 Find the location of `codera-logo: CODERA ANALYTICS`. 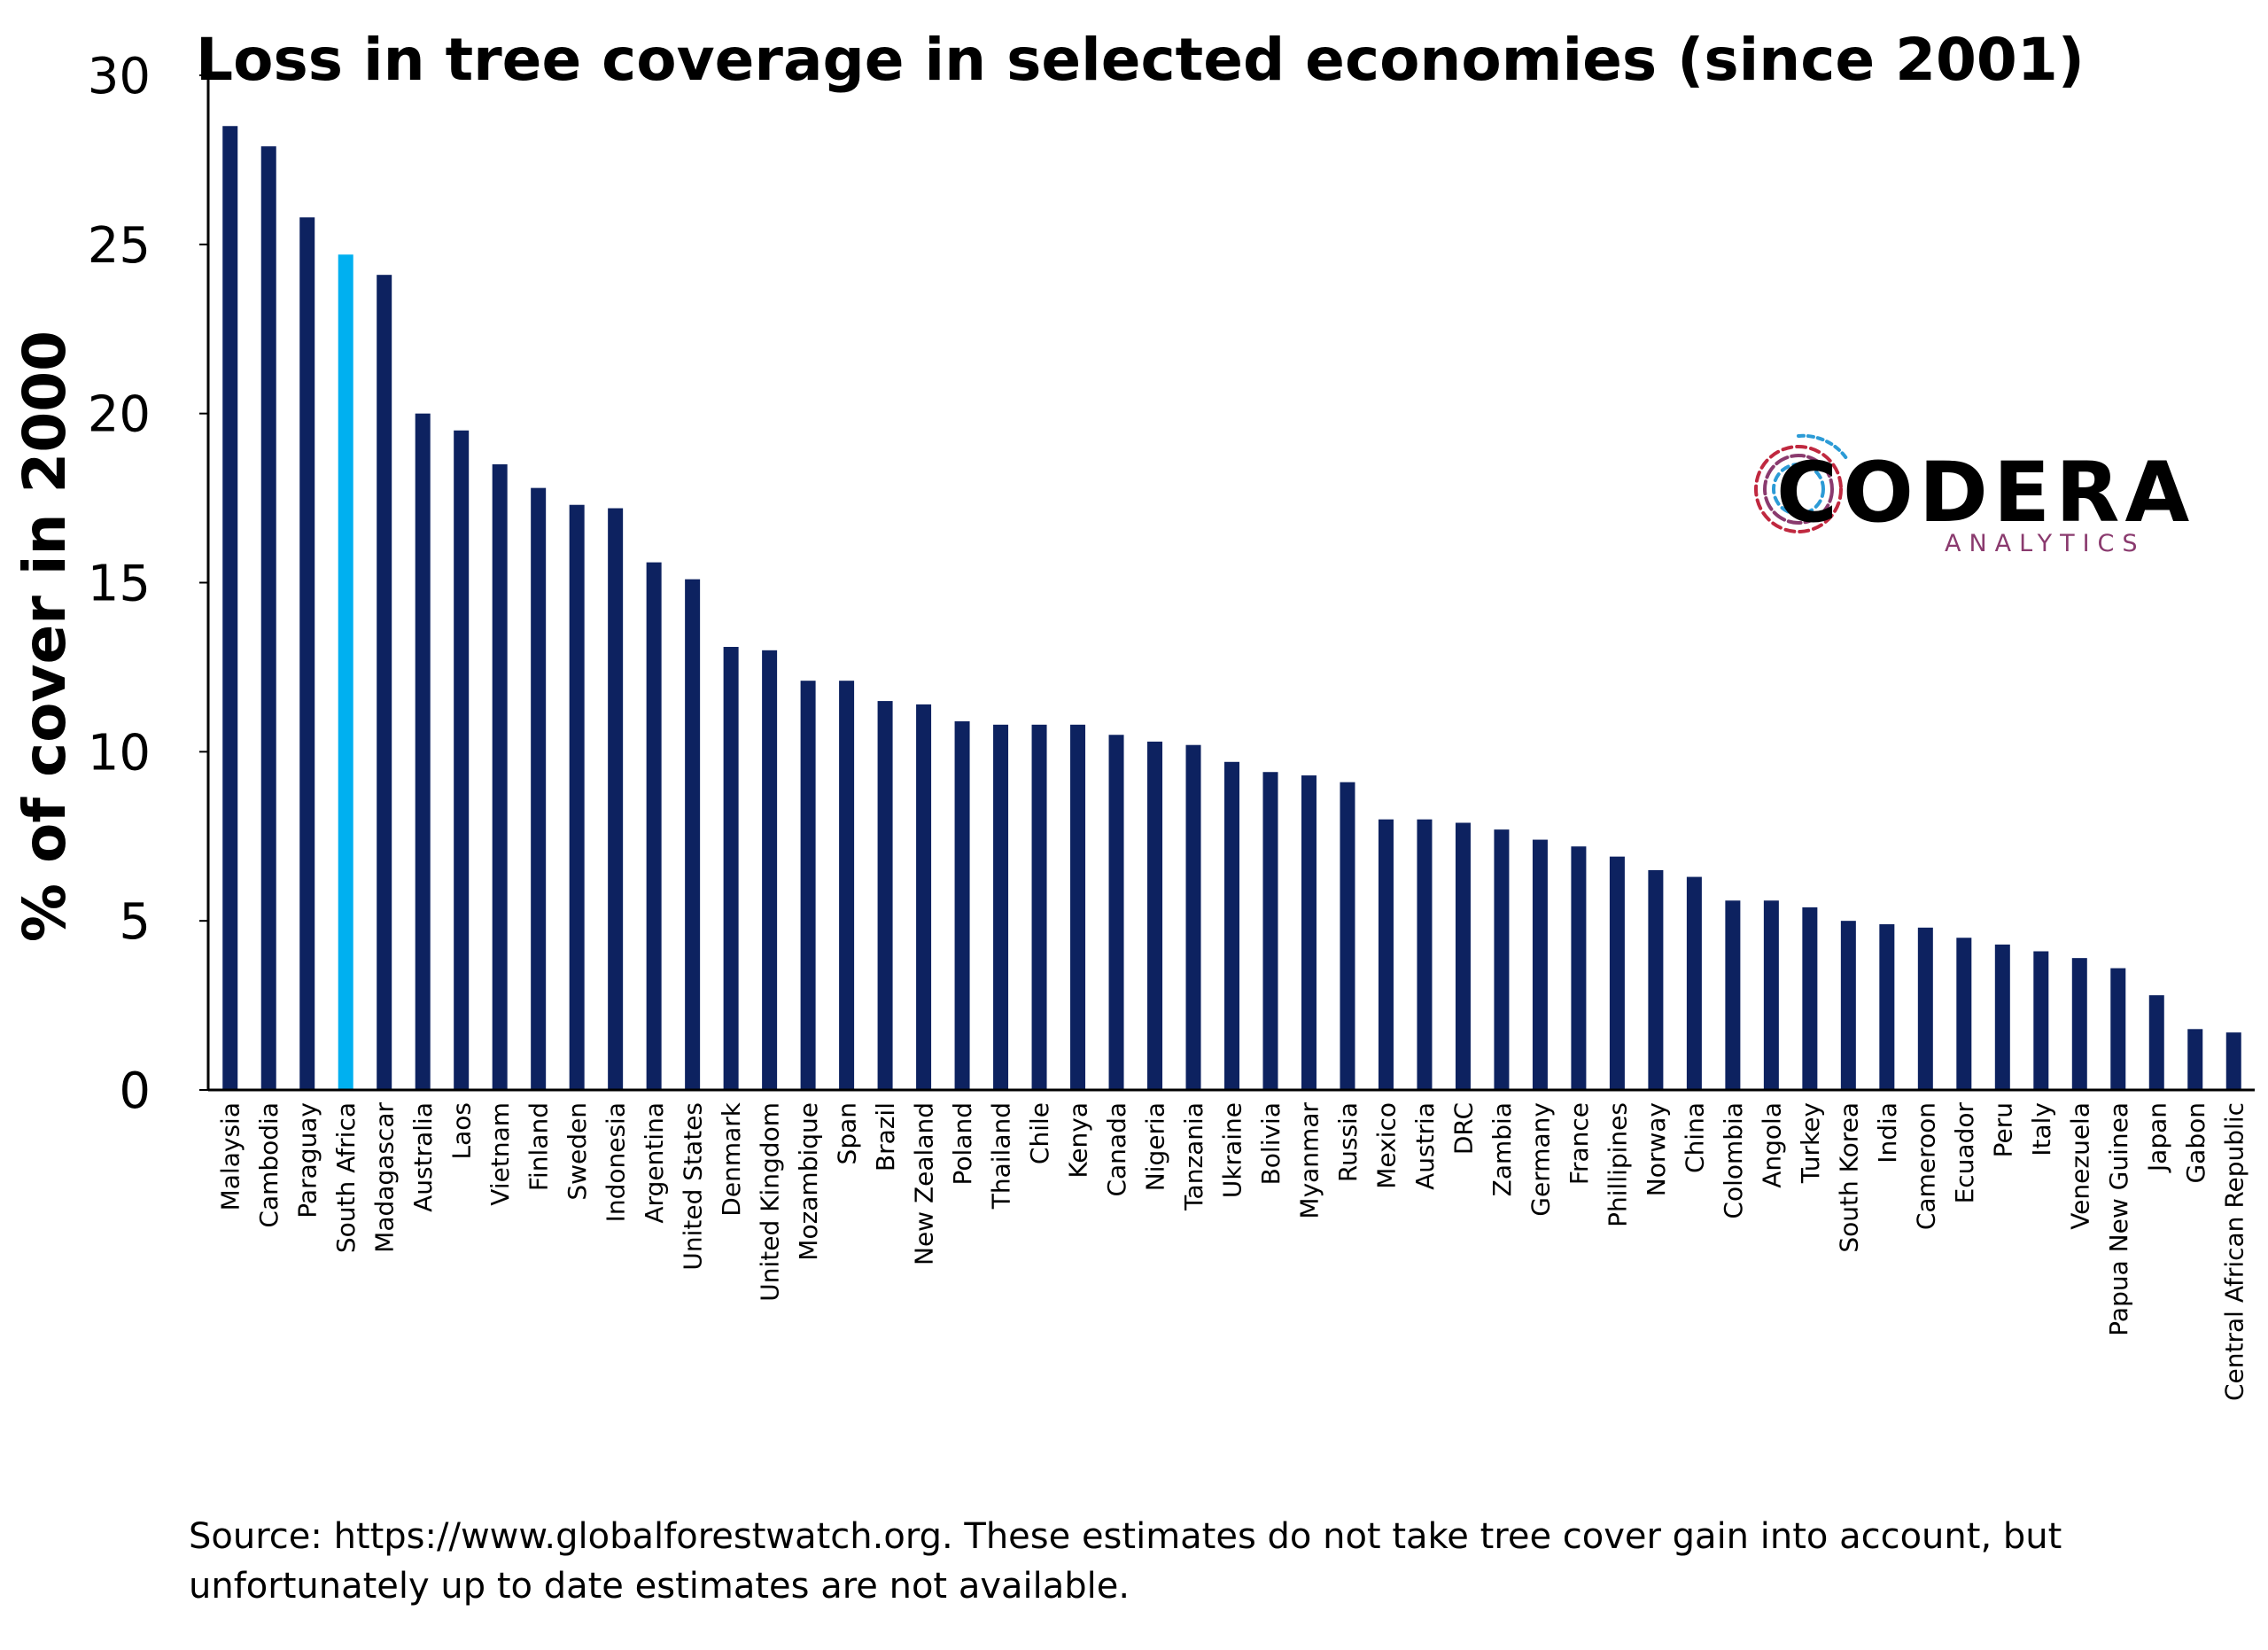

codera-logo: CODERA ANALYTICS is located at coordinates (1974, 495).